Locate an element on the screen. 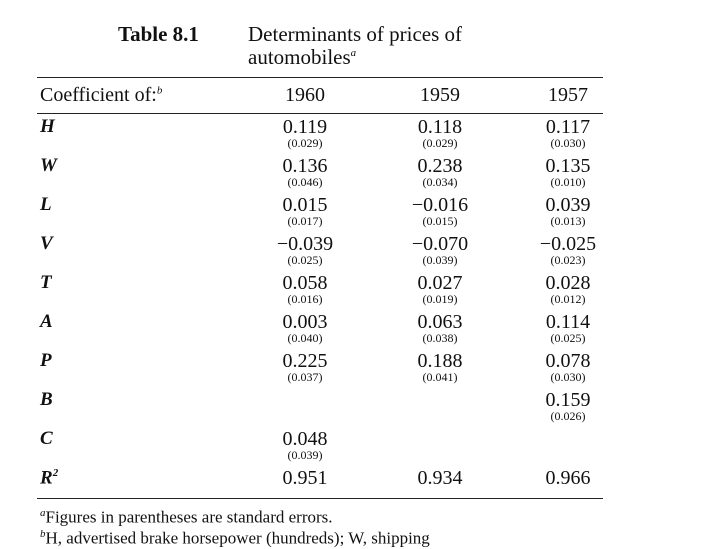 This screenshot has height=549, width=720. standard-error: (0.013) is located at coordinates (568, 221).